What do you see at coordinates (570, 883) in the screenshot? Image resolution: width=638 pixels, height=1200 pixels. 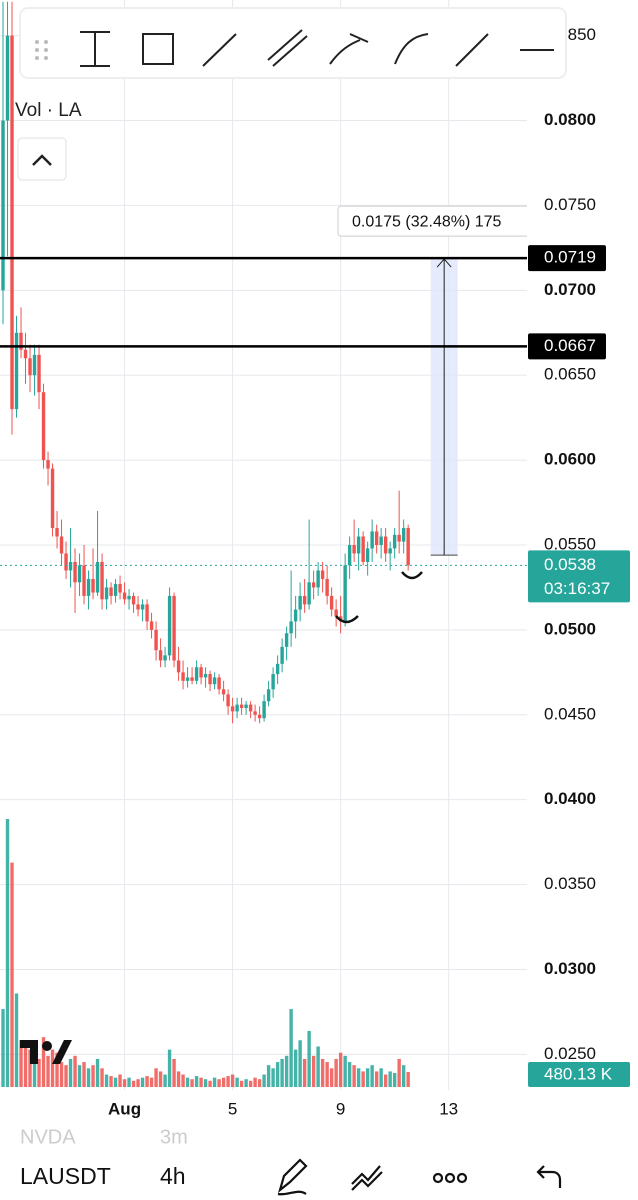 I see `y-tick-label: 0.0350` at bounding box center [570, 883].